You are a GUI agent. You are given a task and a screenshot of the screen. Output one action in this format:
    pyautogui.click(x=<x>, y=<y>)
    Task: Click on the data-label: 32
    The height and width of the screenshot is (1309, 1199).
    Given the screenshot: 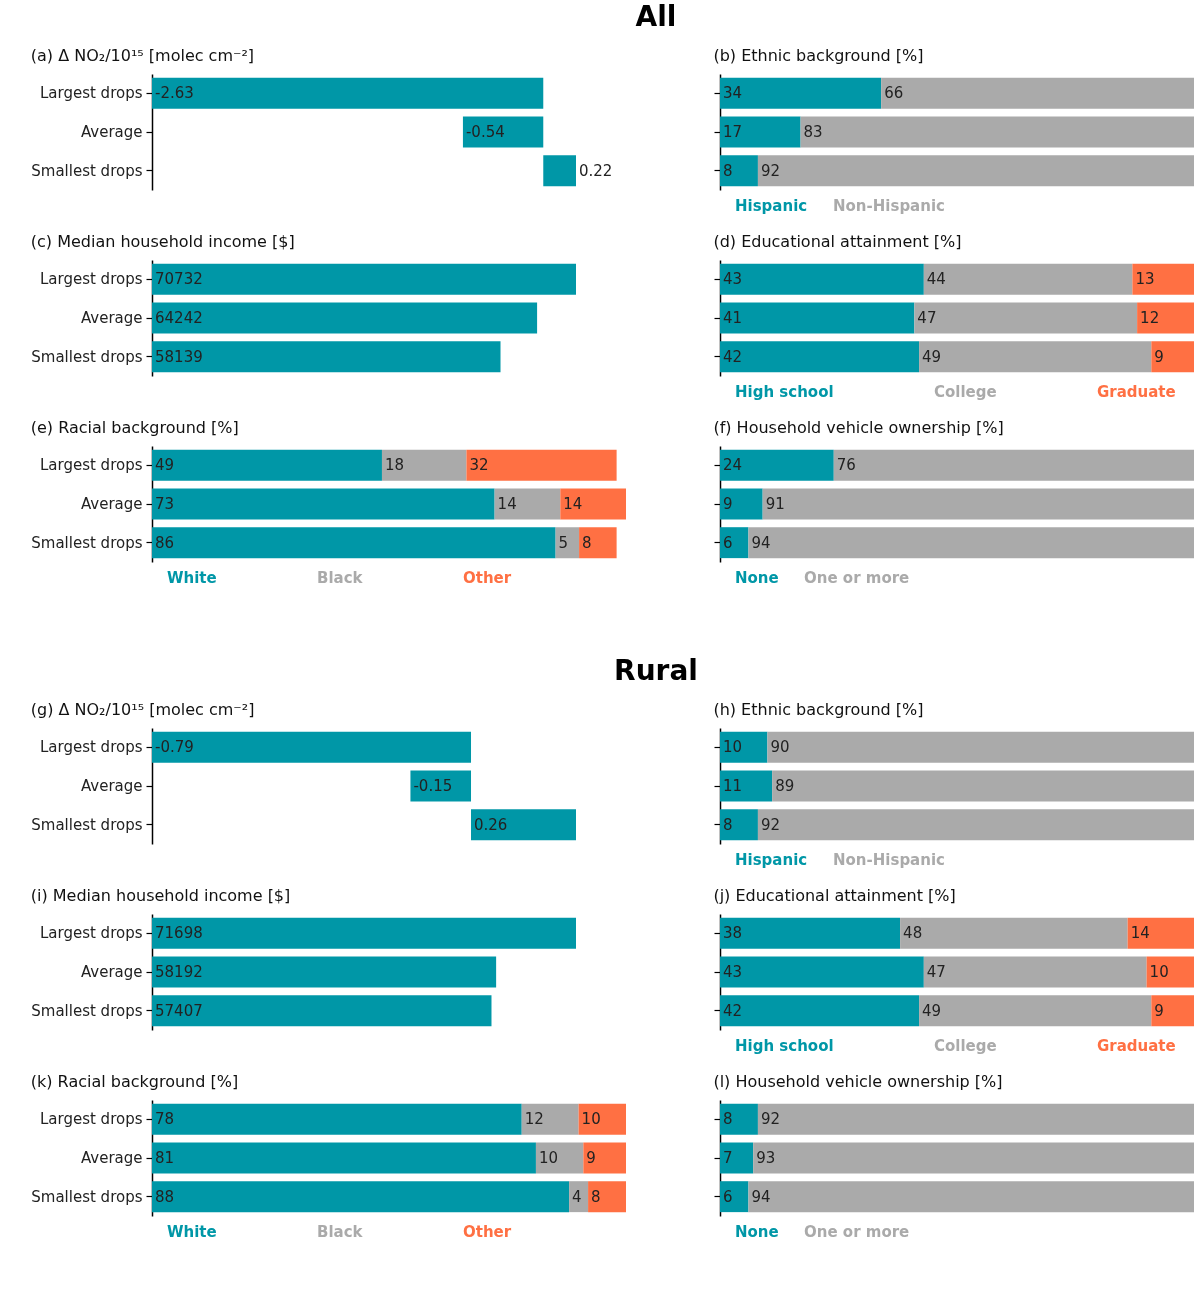 What is the action you would take?
    pyautogui.click(x=479, y=465)
    